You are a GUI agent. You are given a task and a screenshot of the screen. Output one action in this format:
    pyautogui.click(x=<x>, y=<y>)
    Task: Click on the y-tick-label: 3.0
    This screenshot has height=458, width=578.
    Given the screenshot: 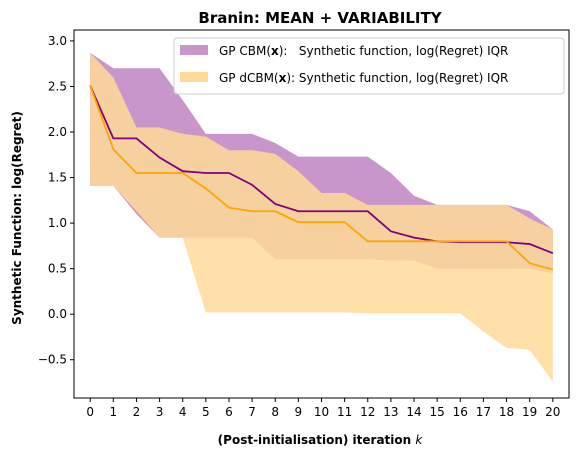 What is the action you would take?
    pyautogui.click(x=57, y=41)
    